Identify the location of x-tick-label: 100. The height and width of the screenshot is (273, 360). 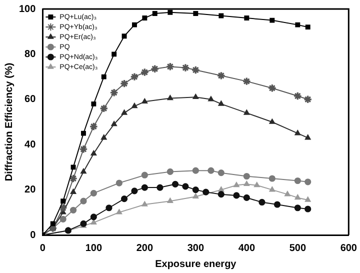
(93, 248).